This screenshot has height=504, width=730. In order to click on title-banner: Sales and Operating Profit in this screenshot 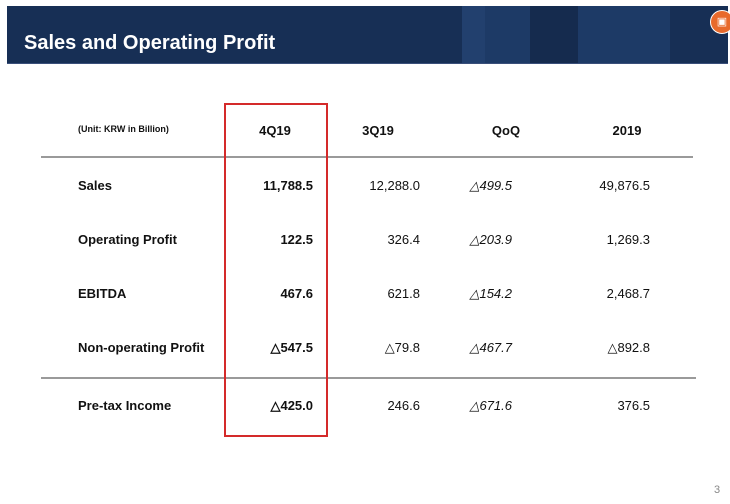, I will do `click(367, 35)`.